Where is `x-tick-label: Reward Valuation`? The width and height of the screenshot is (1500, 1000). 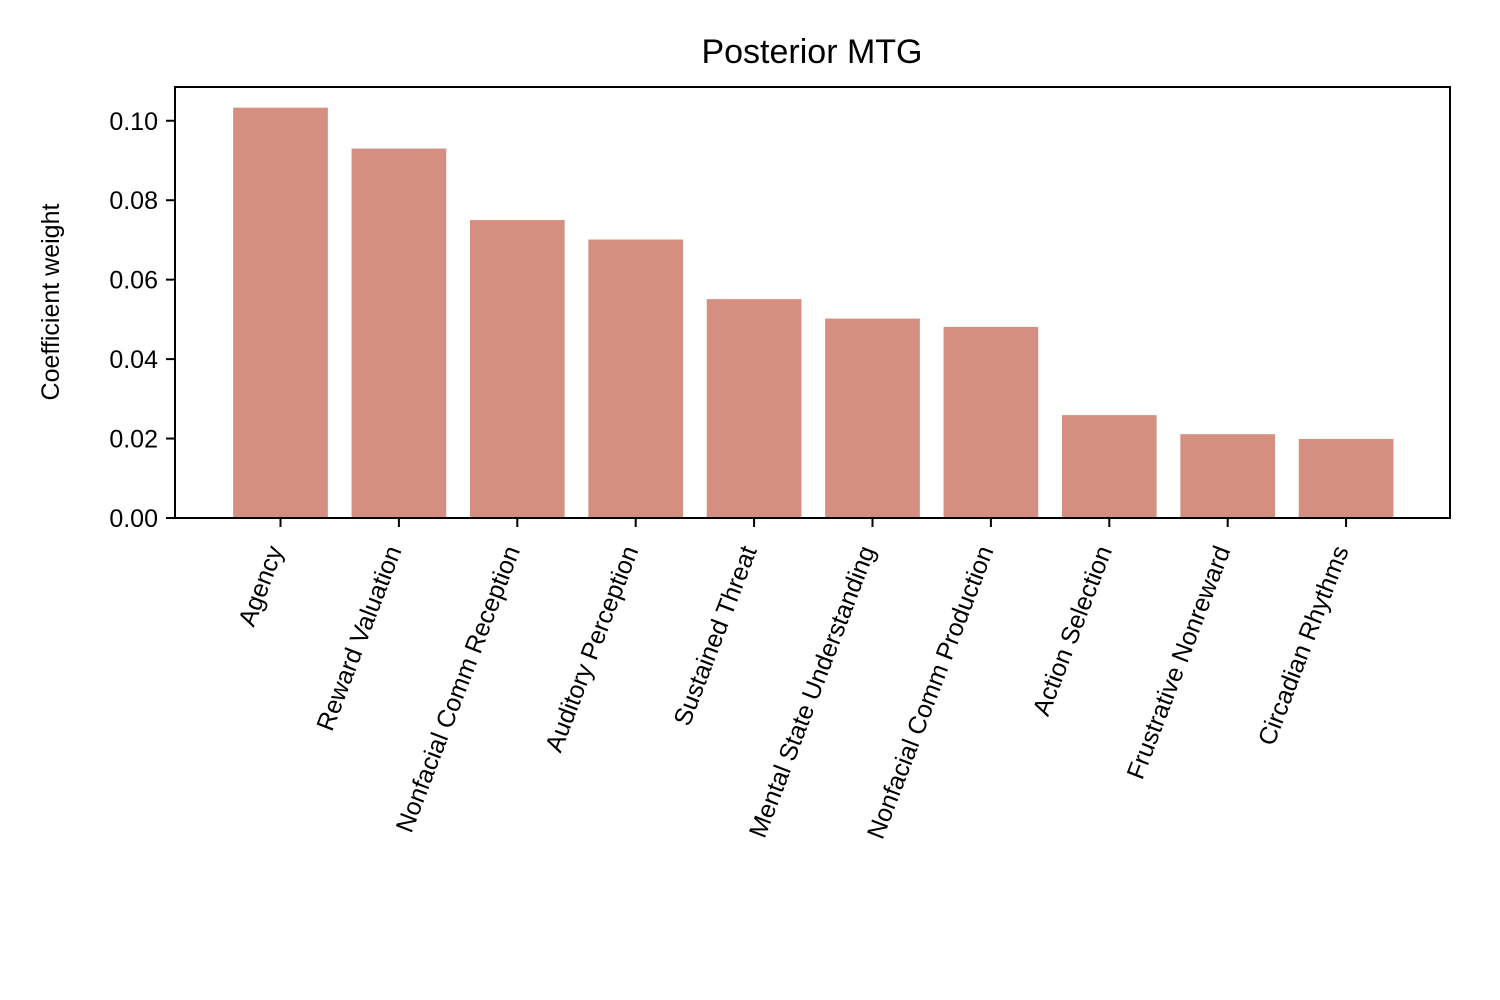 x-tick-label: Reward Valuation is located at coordinates (359, 638).